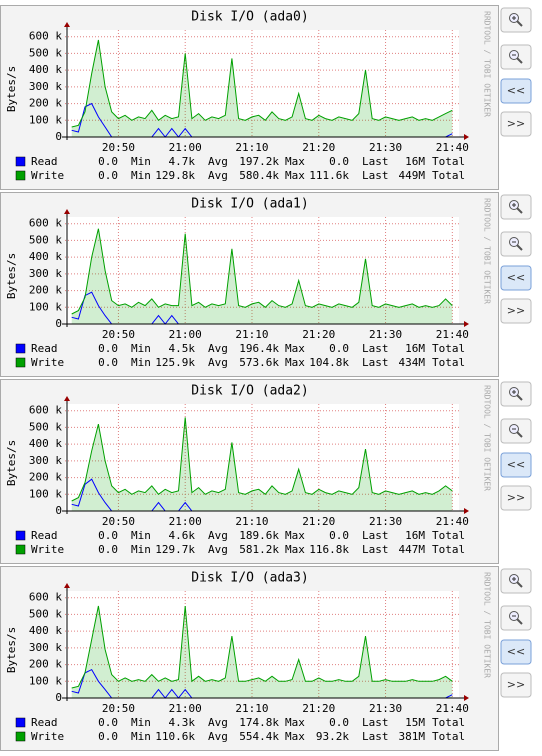 The width and height of the screenshot is (542, 756). What do you see at coordinates (185, 147) in the screenshot?
I see `x-tick-label: 21:00` at bounding box center [185, 147].